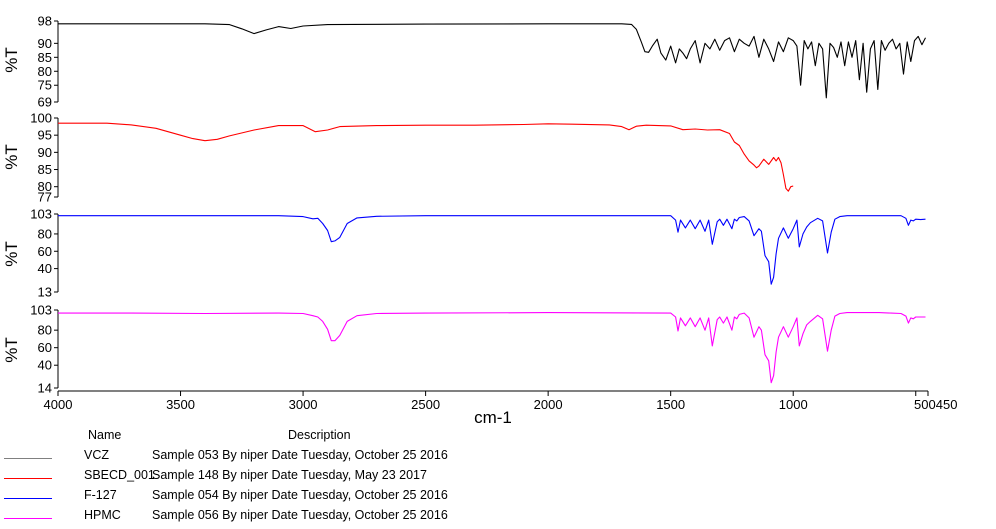  I want to click on legend-header-description: Description, so click(319, 435).